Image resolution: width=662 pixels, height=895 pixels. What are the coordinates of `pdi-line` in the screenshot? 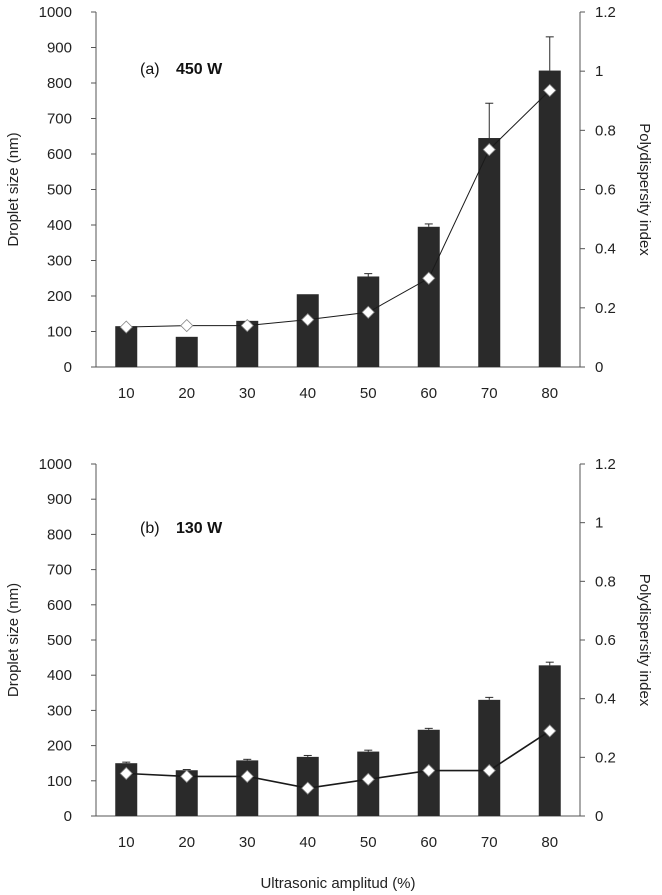 It's located at (338, 759).